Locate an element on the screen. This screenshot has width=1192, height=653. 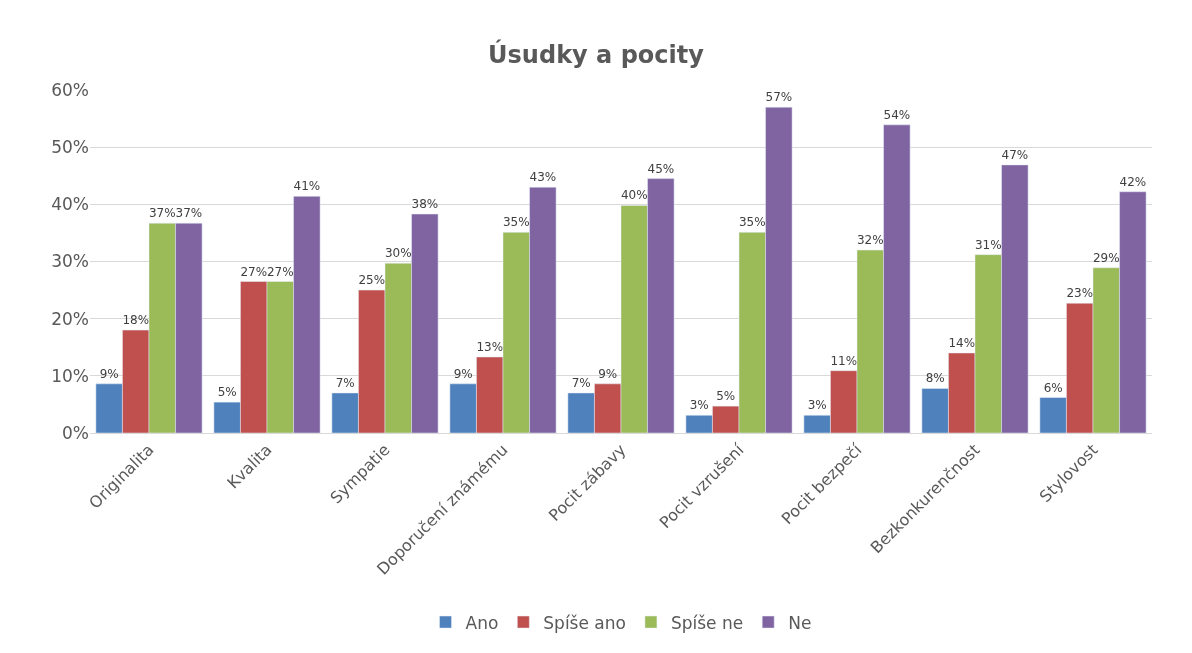
y-tick-label: 30% is located at coordinates (70, 261).